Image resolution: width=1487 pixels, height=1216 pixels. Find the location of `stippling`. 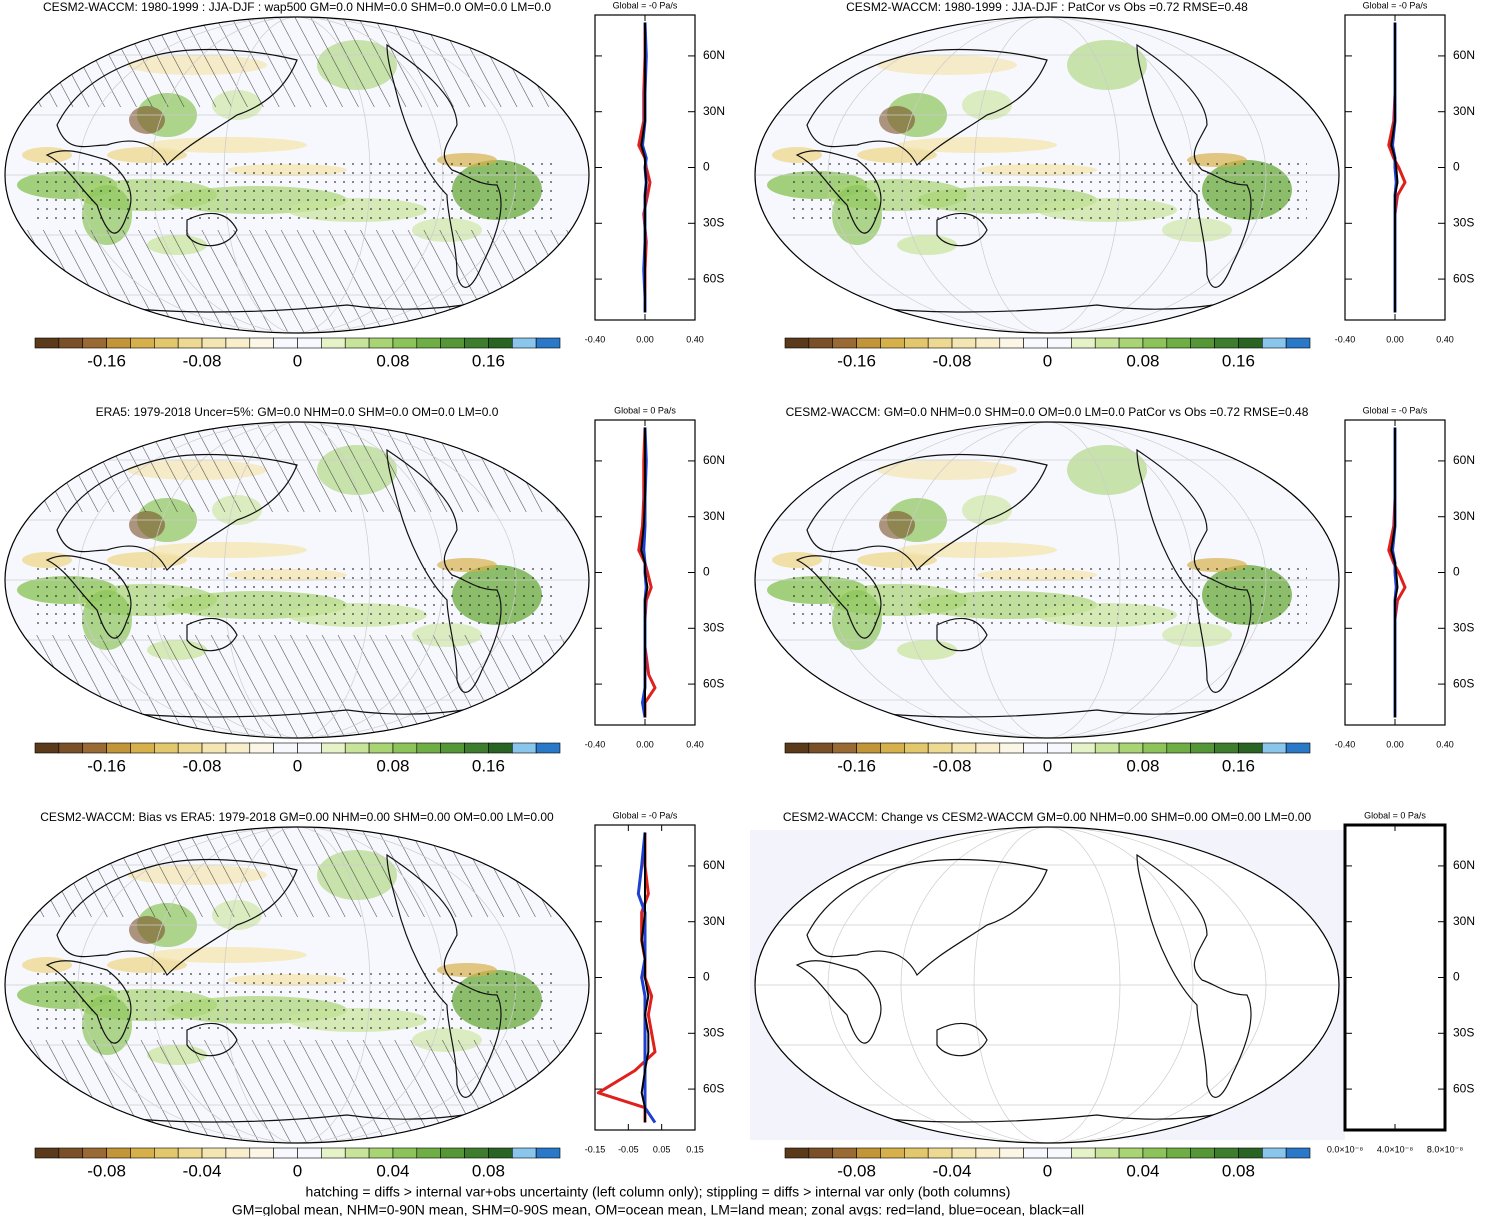

stippling is located at coordinates (297, 595).